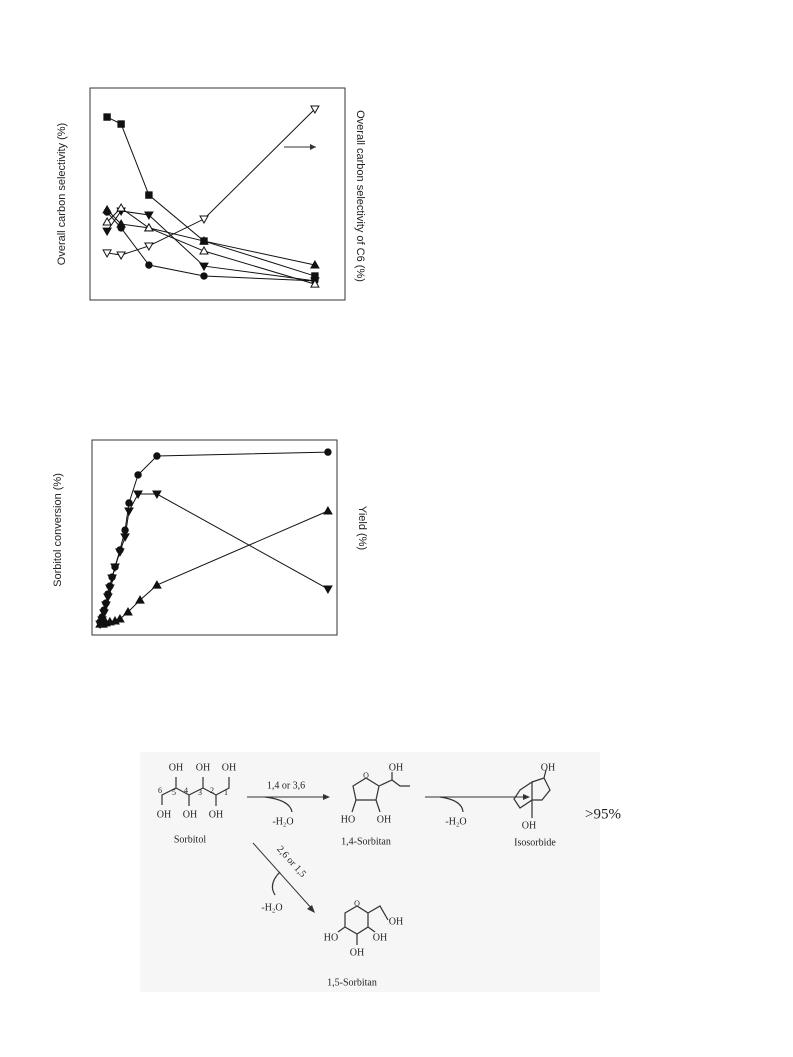 The height and width of the screenshot is (1057, 793). What do you see at coordinates (362, 528) in the screenshot?
I see `y2-axis-title: Yield (%)` at bounding box center [362, 528].